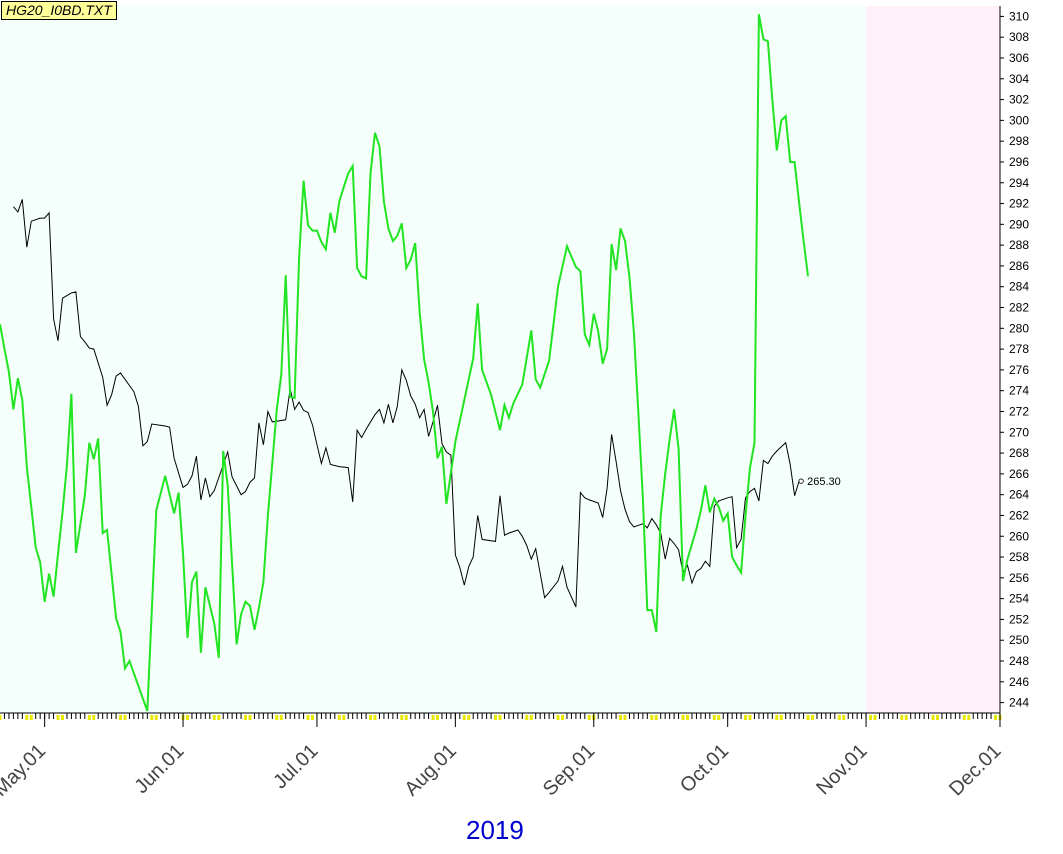 The height and width of the screenshot is (854, 1063). I want to click on x-tick-label: May.01, so click(25, 770).